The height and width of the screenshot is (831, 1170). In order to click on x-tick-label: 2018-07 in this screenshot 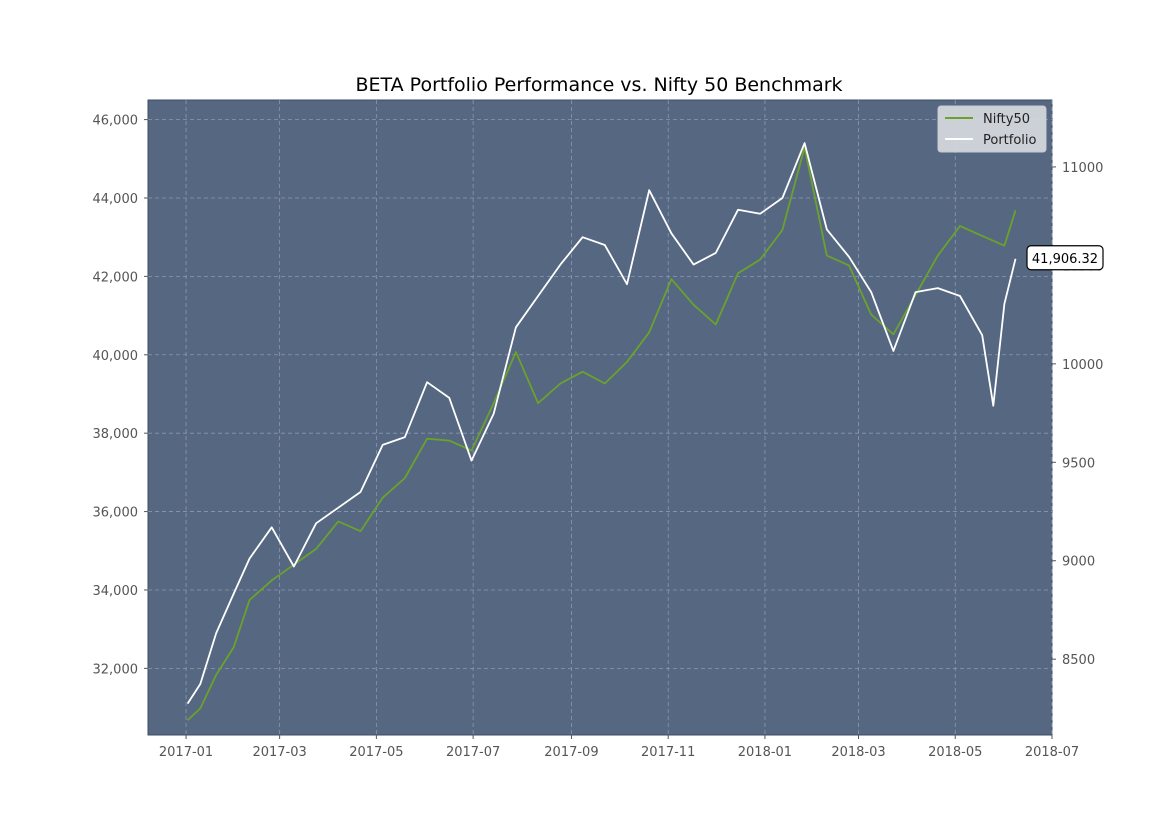, I will do `click(1052, 752)`.